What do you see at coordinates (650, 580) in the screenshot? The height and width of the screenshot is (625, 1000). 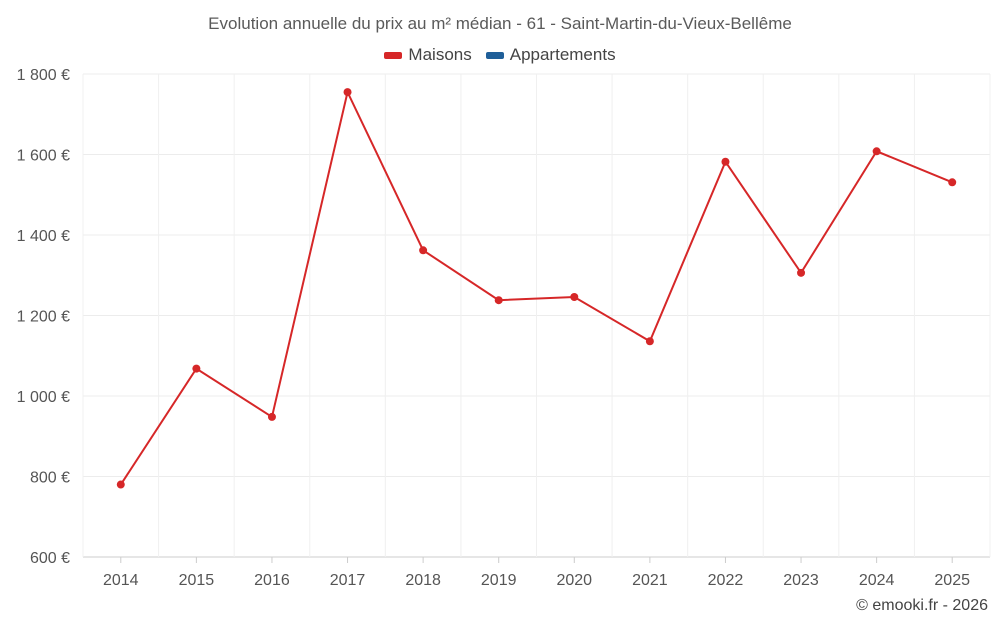 I see `x-tick-label: 2021` at bounding box center [650, 580].